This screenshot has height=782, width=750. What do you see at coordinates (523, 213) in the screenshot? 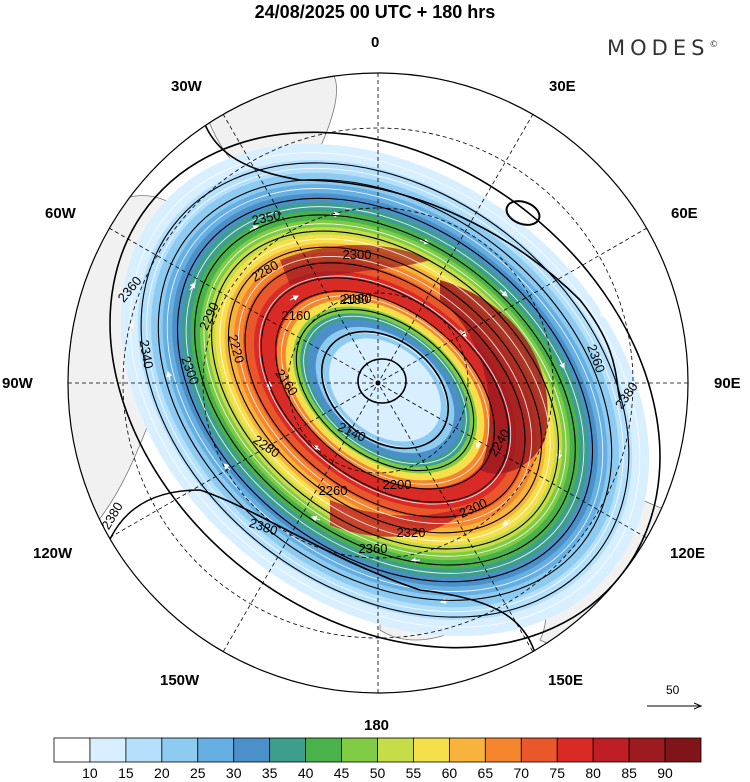
I see `small-closed-contour` at bounding box center [523, 213].